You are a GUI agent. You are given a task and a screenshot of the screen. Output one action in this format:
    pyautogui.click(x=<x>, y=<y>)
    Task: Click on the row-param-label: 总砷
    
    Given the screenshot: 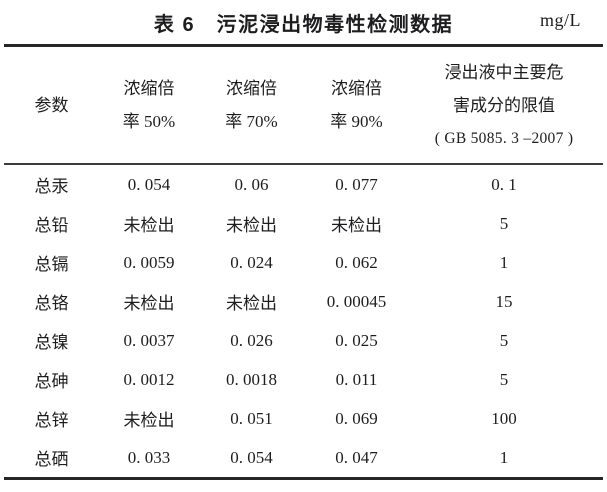 What is the action you would take?
    pyautogui.click(x=51, y=381)
    